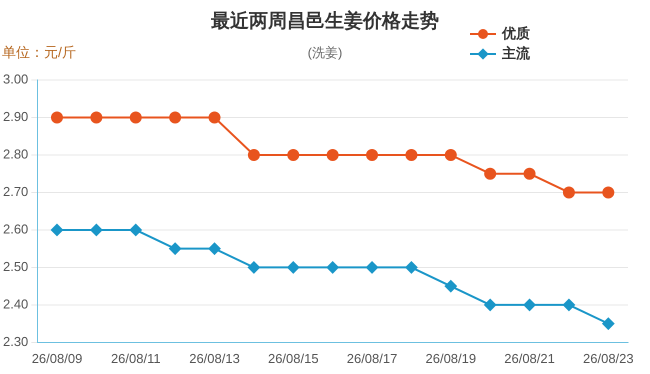 The width and height of the screenshot is (650, 374). What do you see at coordinates (15, 304) in the screenshot?
I see `y-tick-label: 2.40` at bounding box center [15, 304].